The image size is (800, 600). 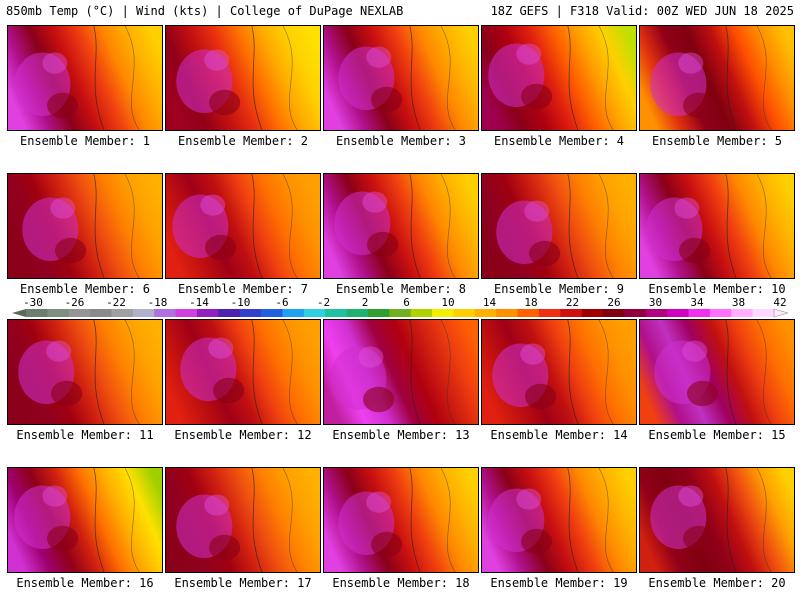 I want to click on colorbar-tick-label: -2, so click(x=323, y=302).